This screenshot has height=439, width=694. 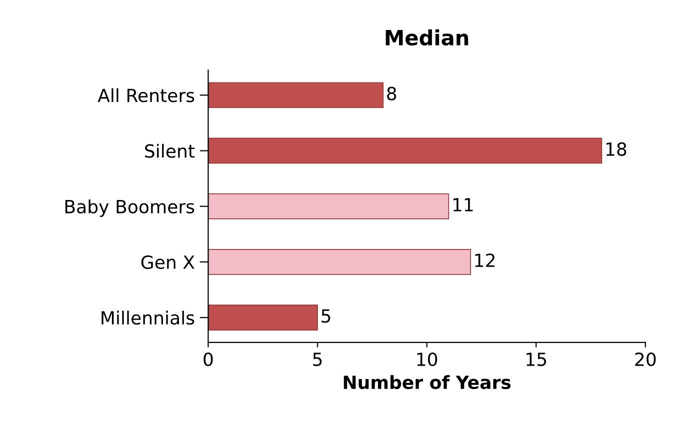 I want to click on x-axis-title: Number of Years, so click(x=427, y=382).